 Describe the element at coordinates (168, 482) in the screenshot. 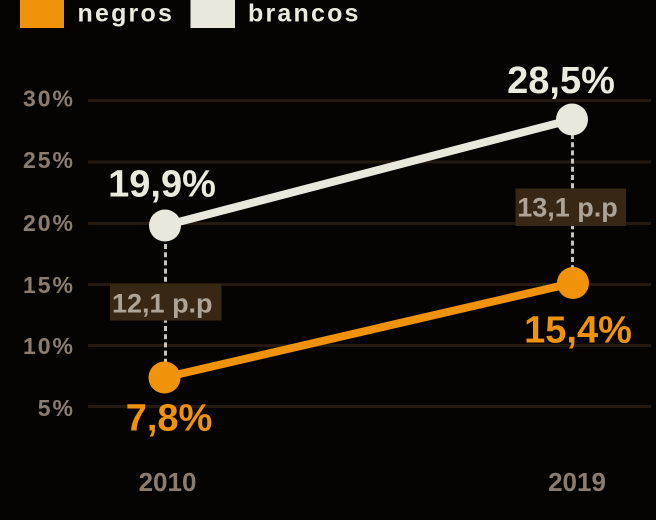

I see `svg-text: 2010` at that location.